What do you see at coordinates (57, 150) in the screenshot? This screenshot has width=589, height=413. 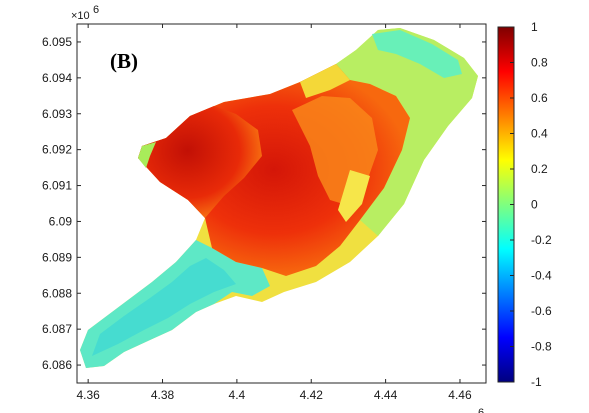 I see `y-tick-label: 6.092` at bounding box center [57, 150].